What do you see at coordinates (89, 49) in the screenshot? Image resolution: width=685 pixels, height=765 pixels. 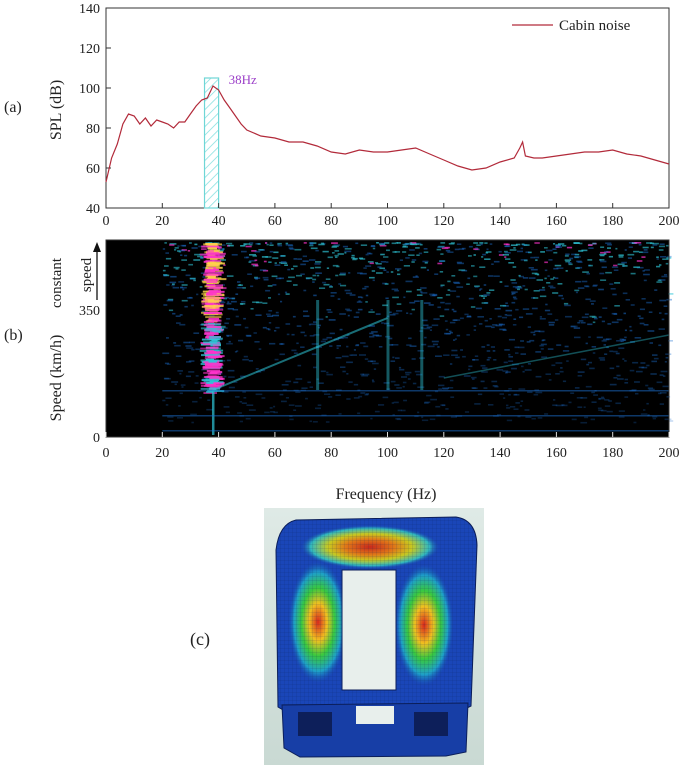 I see `a-y-tick-label: 120` at bounding box center [89, 49].